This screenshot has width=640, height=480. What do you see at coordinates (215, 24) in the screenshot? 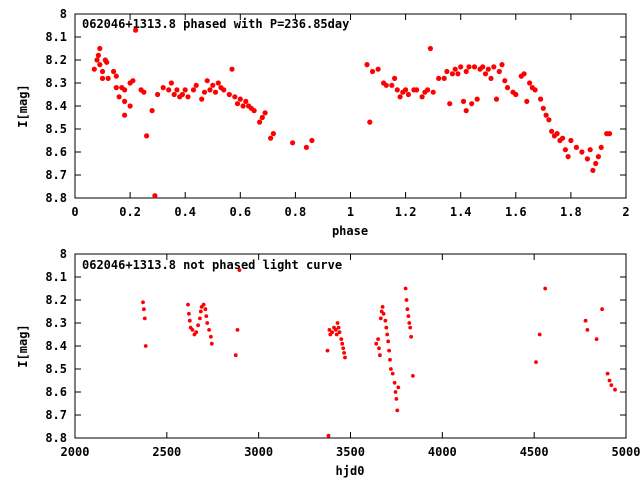
I see `chart-title: 062046+1313.8 phased with P=236.85day` at bounding box center [215, 24].